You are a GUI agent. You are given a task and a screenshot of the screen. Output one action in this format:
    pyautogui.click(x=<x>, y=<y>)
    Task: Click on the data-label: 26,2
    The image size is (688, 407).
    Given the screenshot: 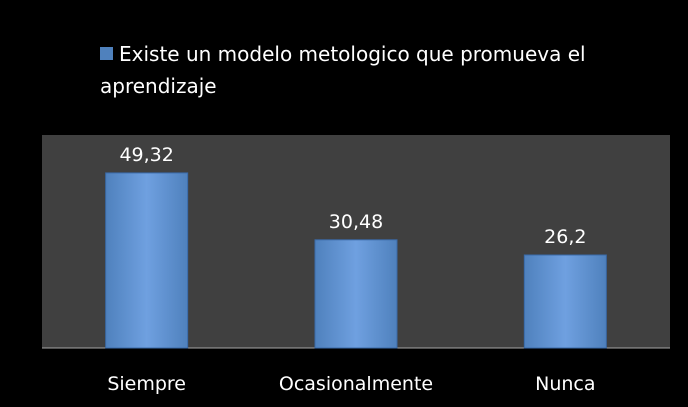 What is the action you would take?
    pyautogui.click(x=565, y=237)
    